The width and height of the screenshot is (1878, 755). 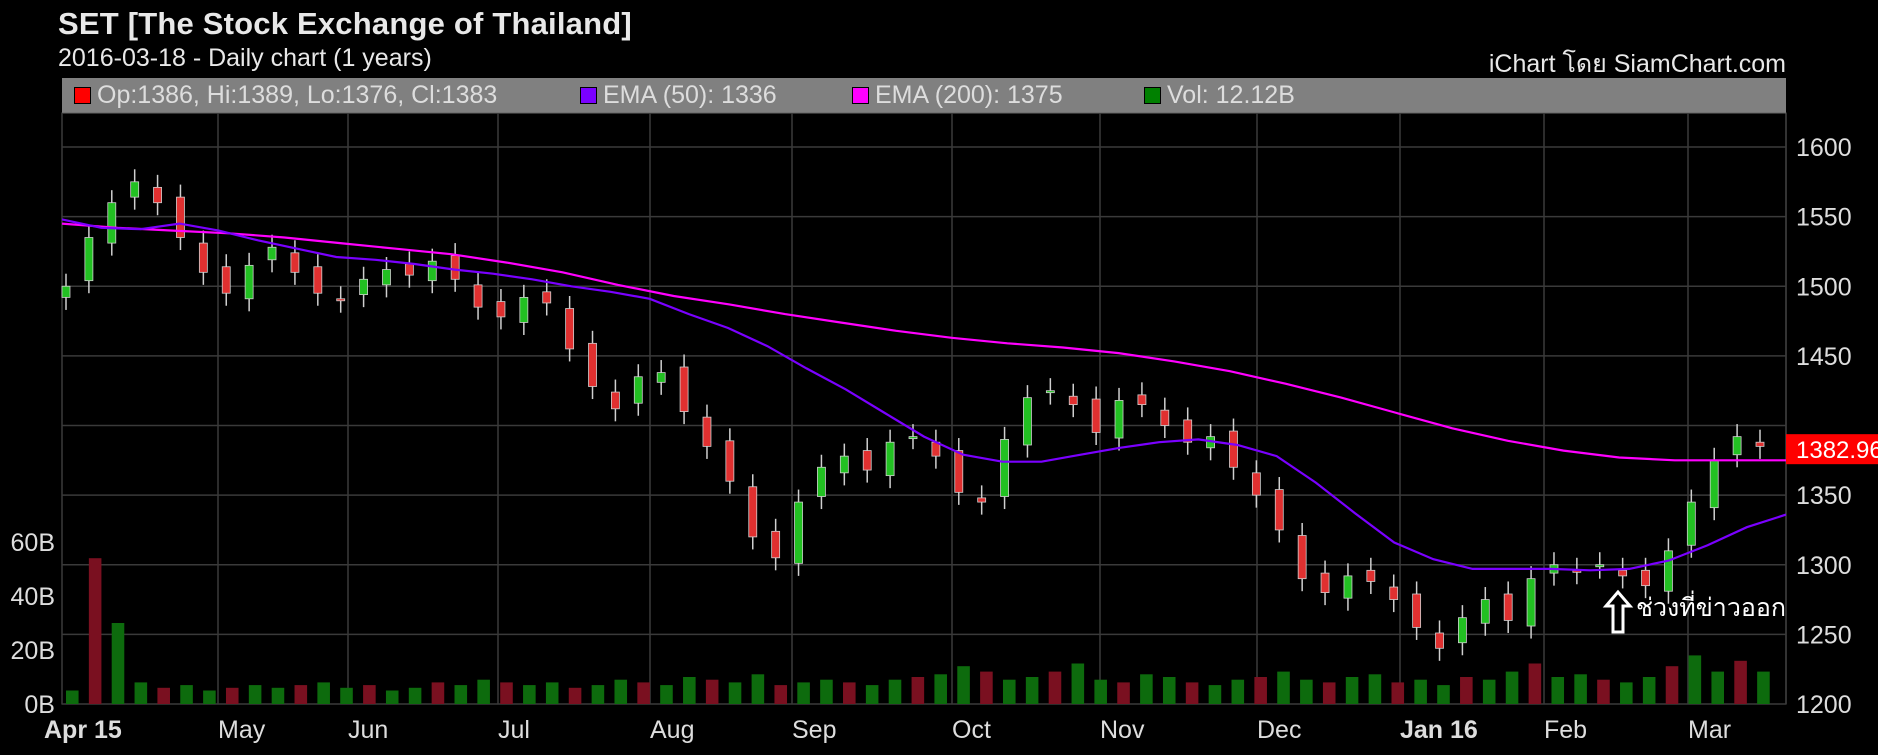 What do you see at coordinates (1637, 64) in the screenshot?
I see `chart-credit: iChart โดย SiamChart.com` at bounding box center [1637, 64].